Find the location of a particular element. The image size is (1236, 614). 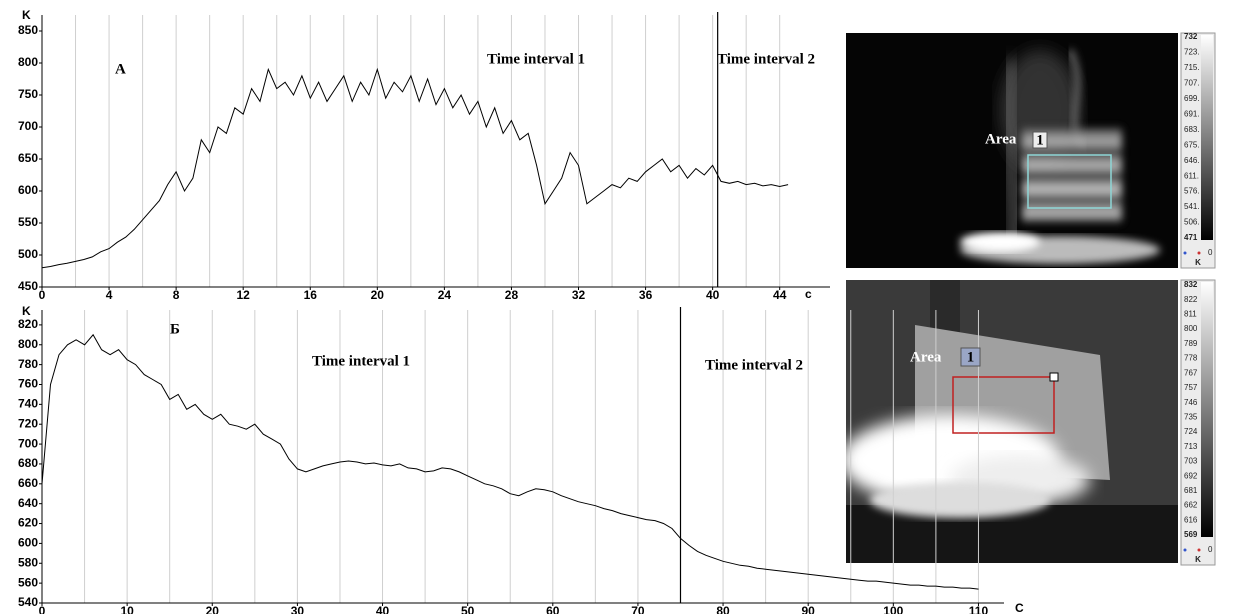

scale-label: 811 is located at coordinates (1190, 314).